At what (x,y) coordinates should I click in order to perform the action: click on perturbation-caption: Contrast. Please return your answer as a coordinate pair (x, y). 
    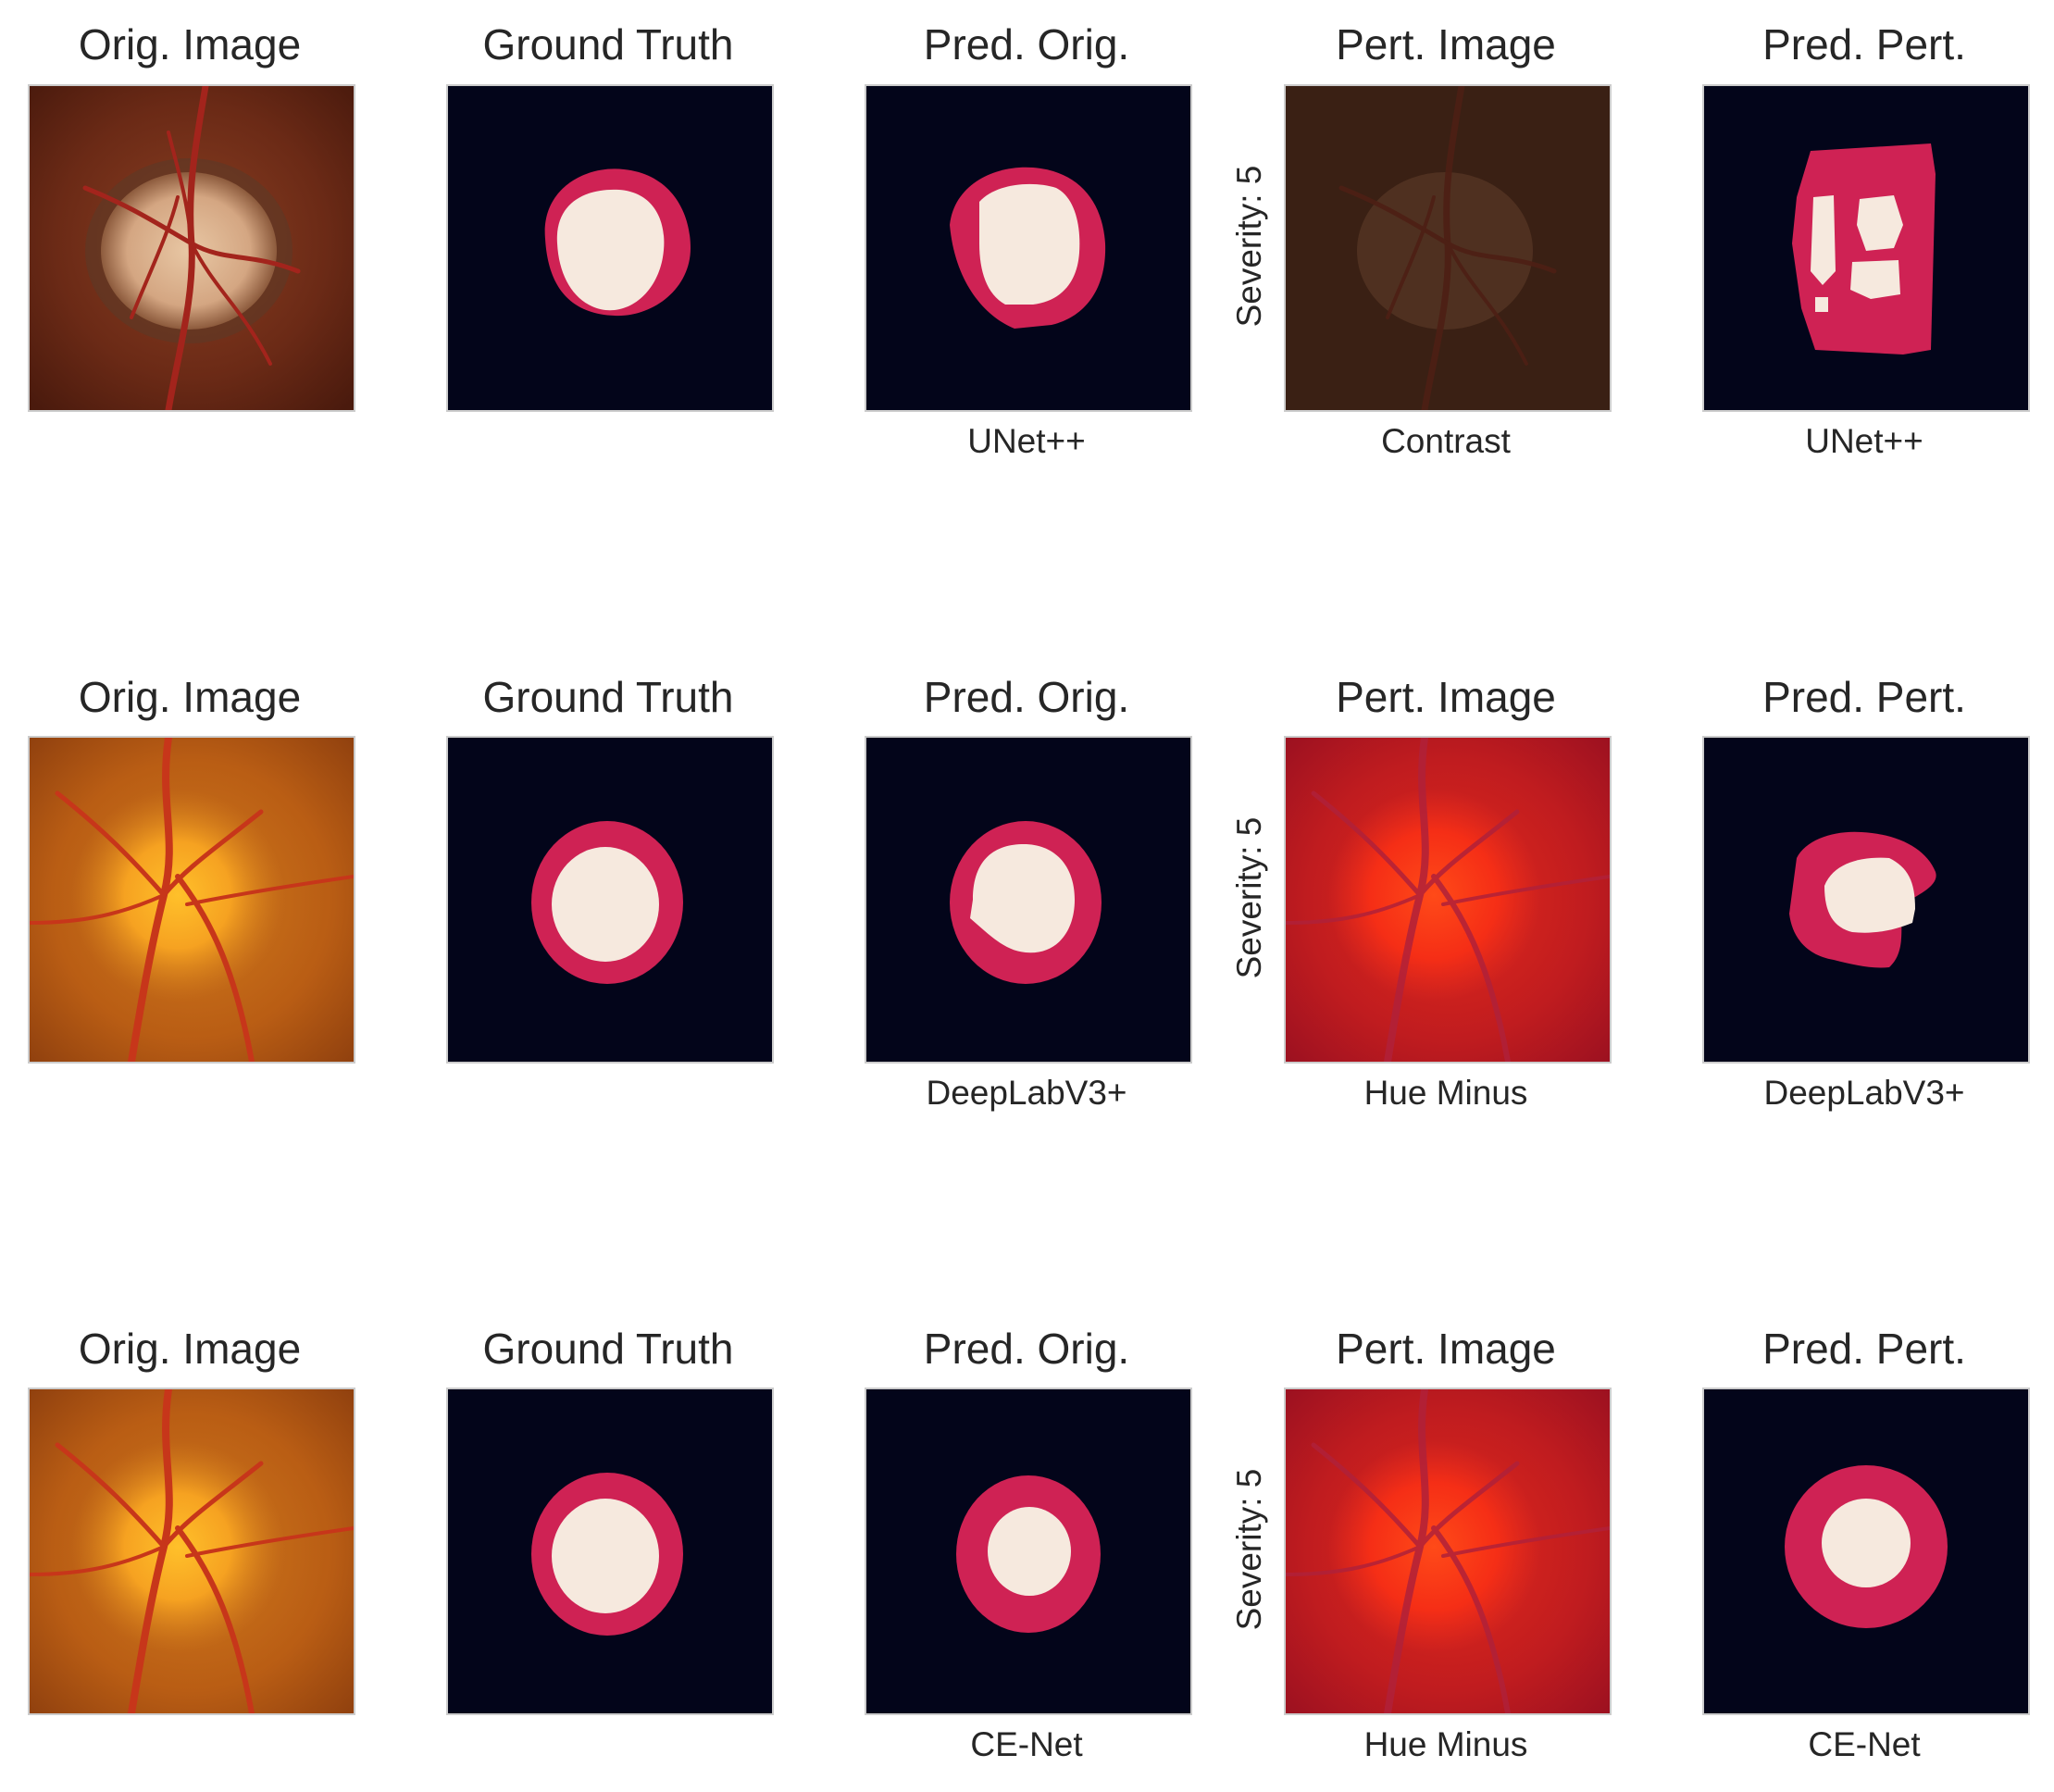
    Looking at the image, I should click on (1446, 441).